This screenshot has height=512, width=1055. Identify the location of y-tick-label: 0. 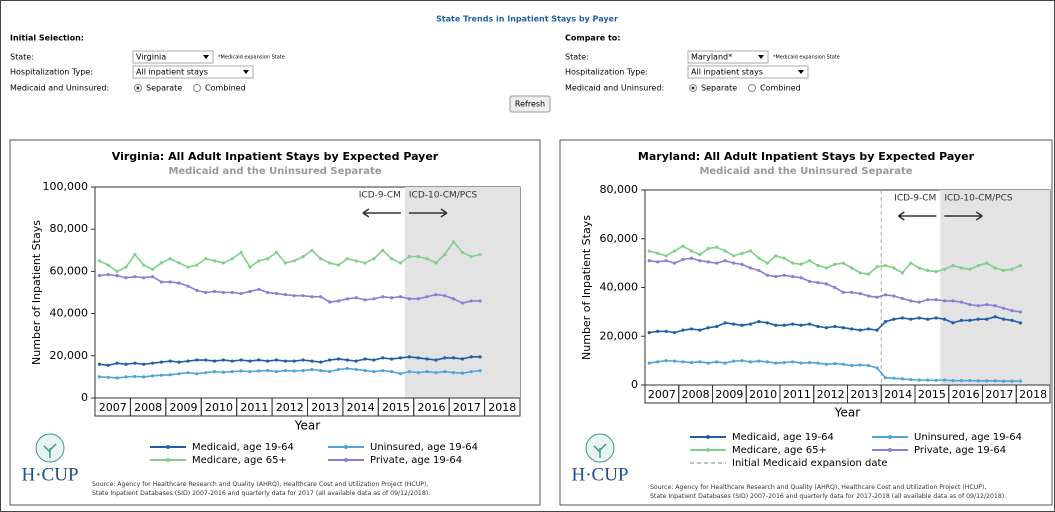
(634, 384).